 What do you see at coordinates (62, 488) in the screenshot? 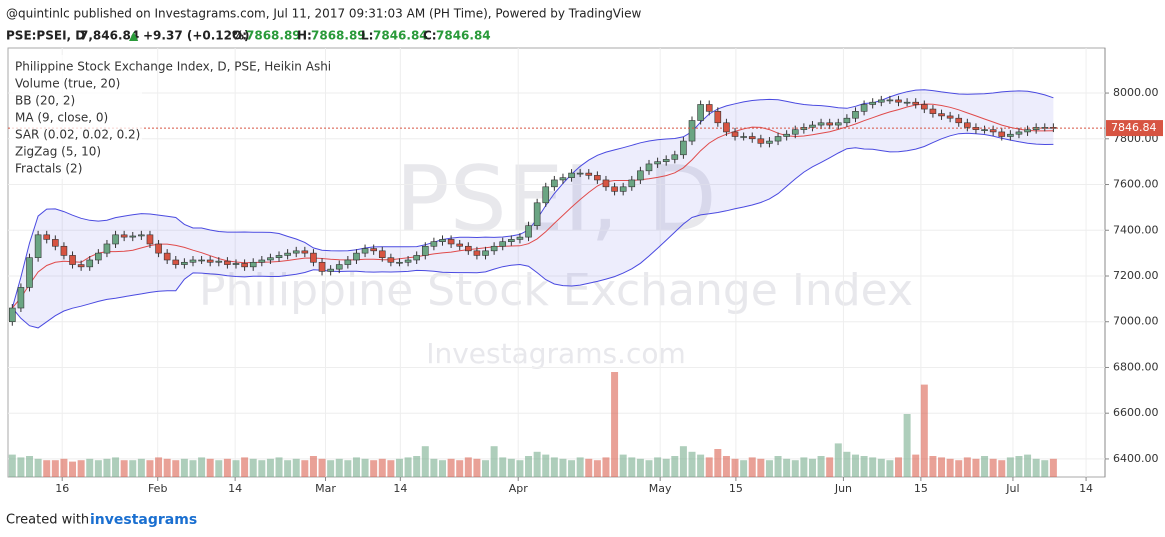
I see `x-tick-label: 16` at bounding box center [62, 488].